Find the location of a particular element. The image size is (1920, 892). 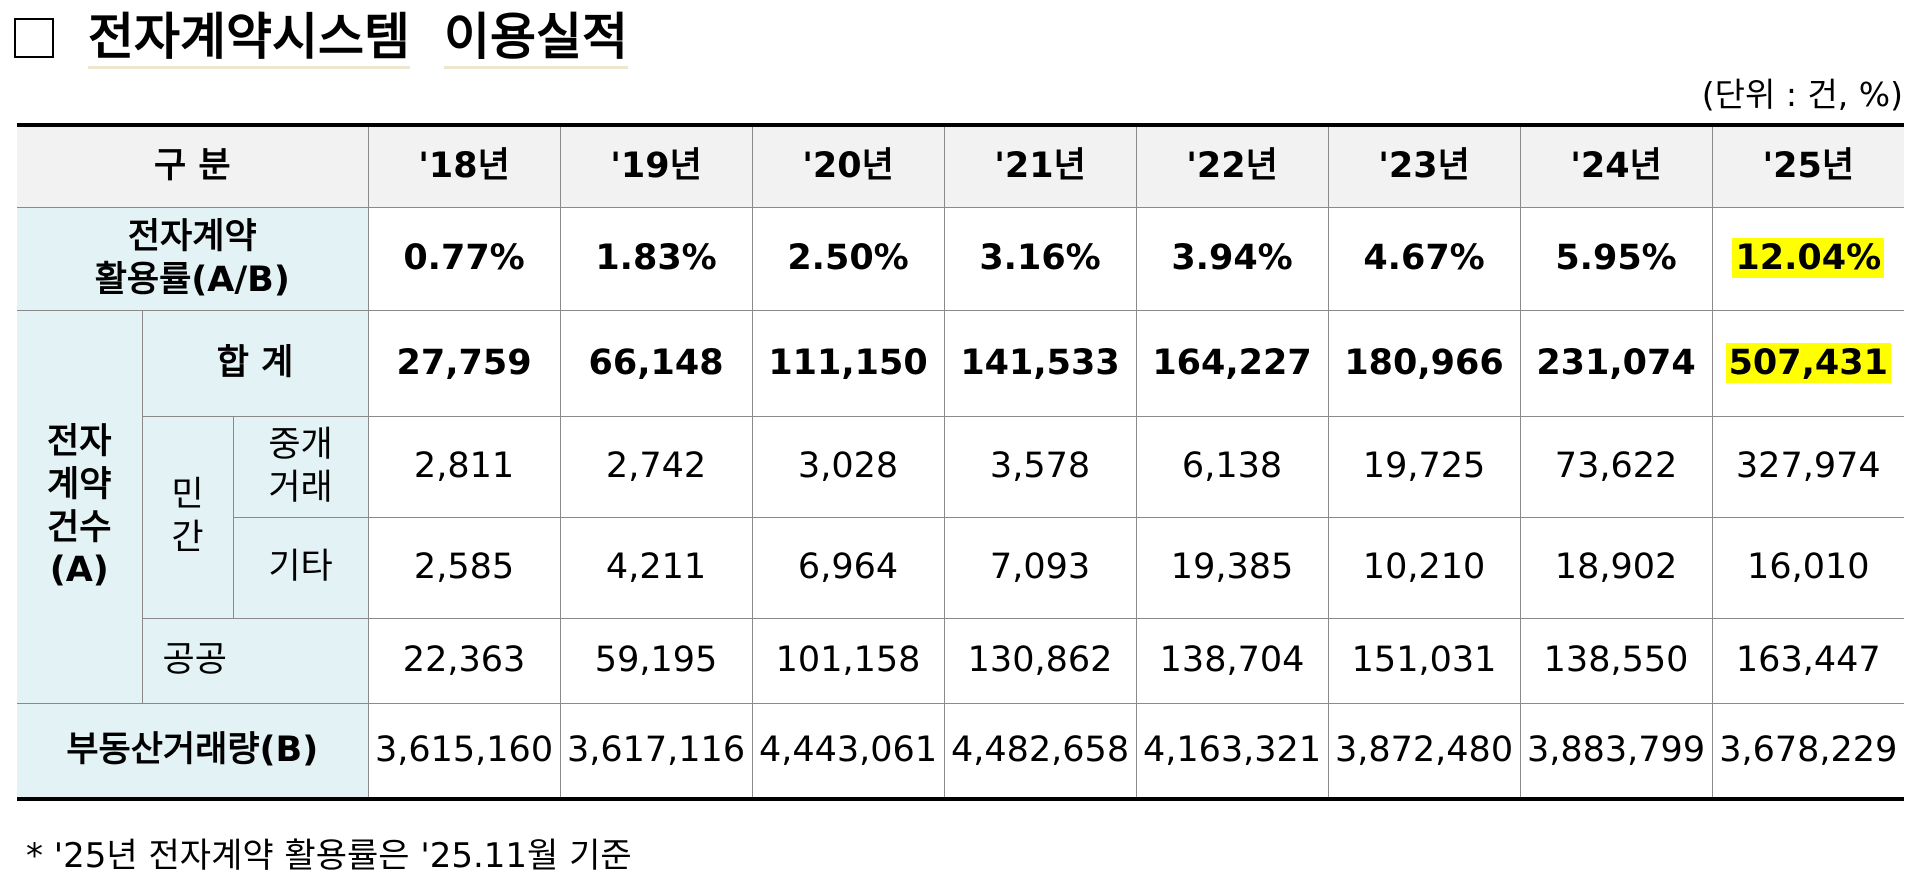

cell-text: 4,443,061 is located at coordinates (848, 749).